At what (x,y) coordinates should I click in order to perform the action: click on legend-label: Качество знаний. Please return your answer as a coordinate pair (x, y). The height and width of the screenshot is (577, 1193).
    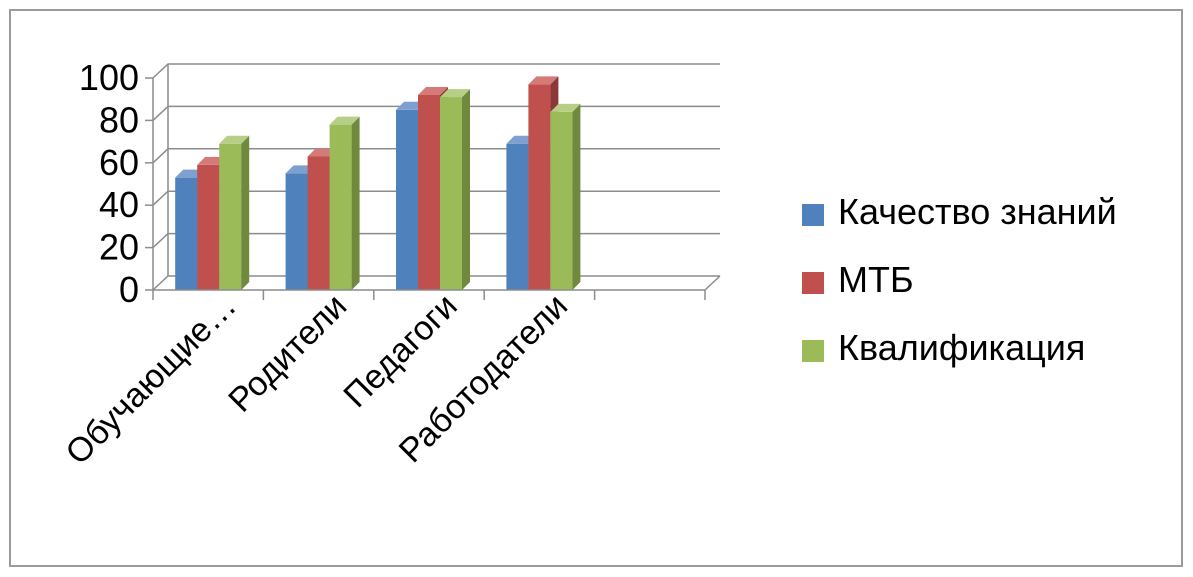
    Looking at the image, I should click on (977, 211).